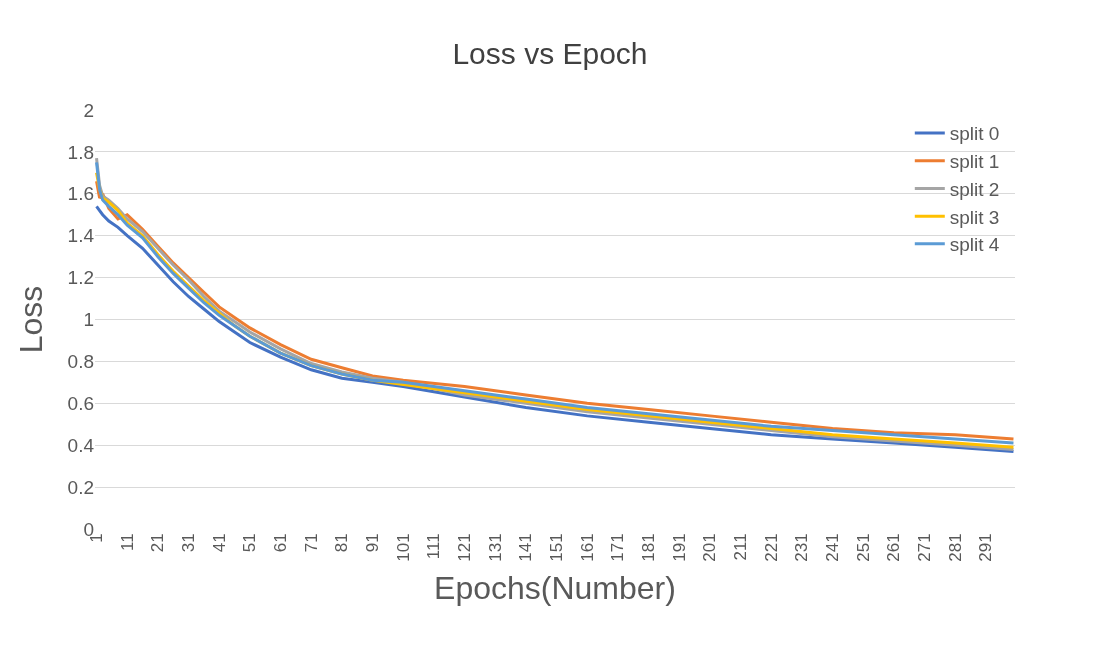 This screenshot has height=669, width=1100. What do you see at coordinates (465, 547) in the screenshot?
I see `x-tick-label: 121` at bounding box center [465, 547].